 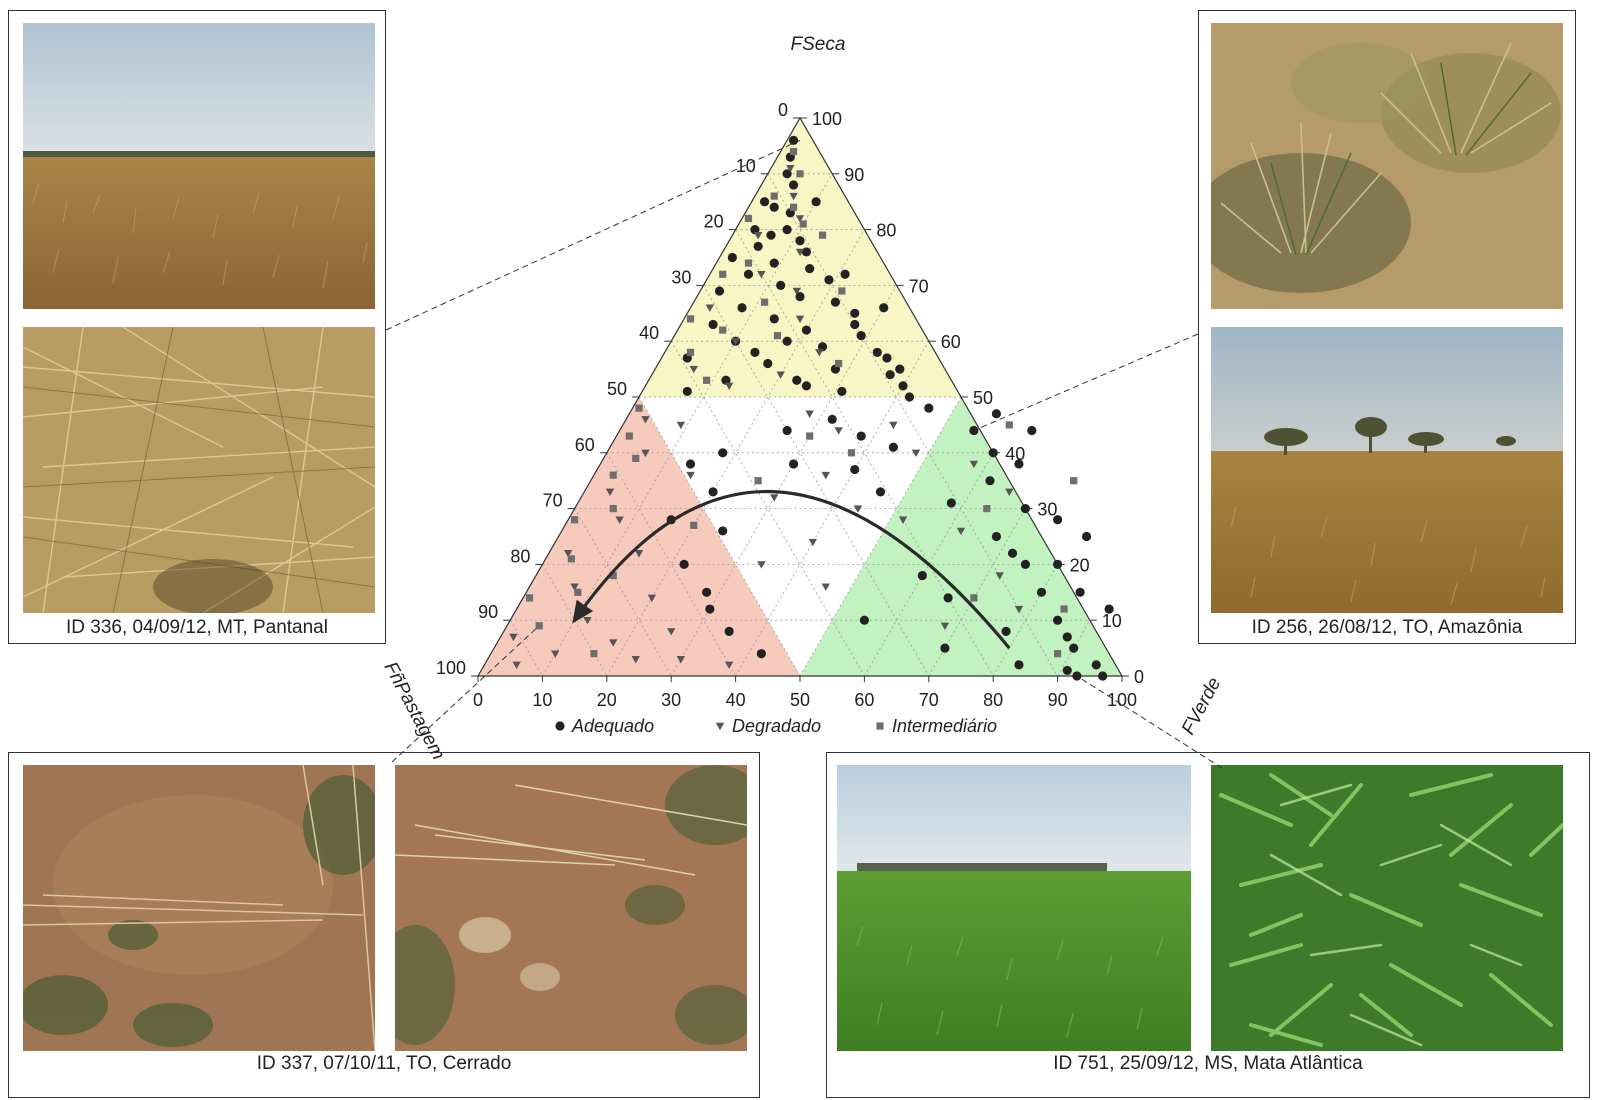 What do you see at coordinates (520, 556) in the screenshot?
I see `tick-label-fnpastagem: 80` at bounding box center [520, 556].